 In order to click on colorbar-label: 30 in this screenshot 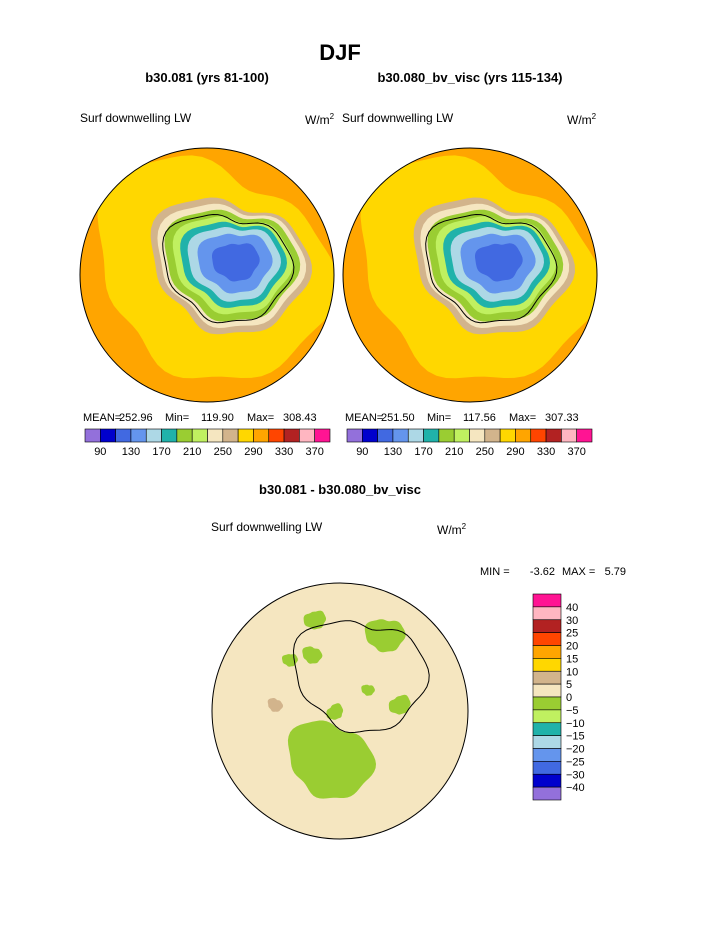, I will do `click(572, 621)`.